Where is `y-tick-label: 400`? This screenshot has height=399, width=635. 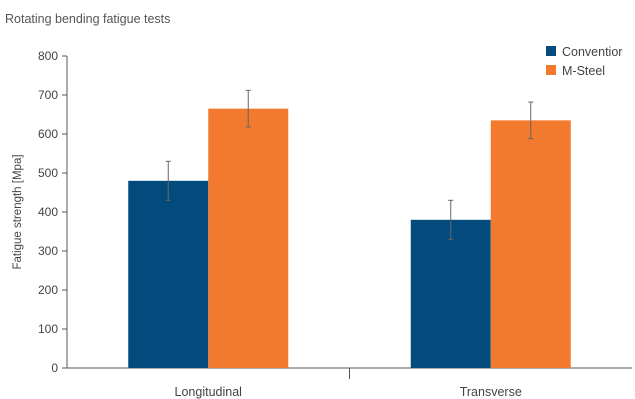 y-tick-label: 400 is located at coordinates (48, 212).